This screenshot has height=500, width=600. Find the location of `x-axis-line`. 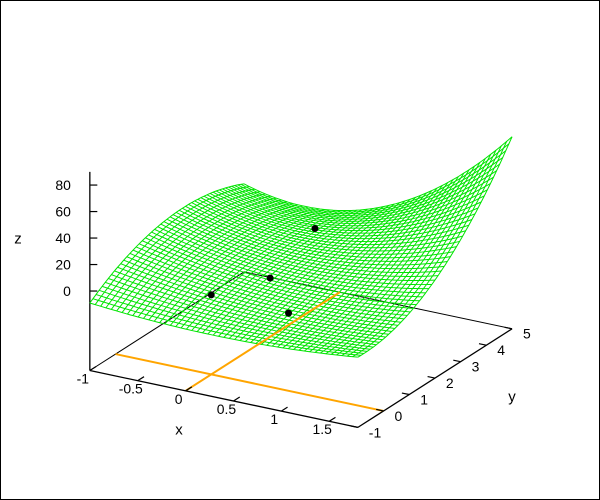

x-axis-line is located at coordinates (224, 399).